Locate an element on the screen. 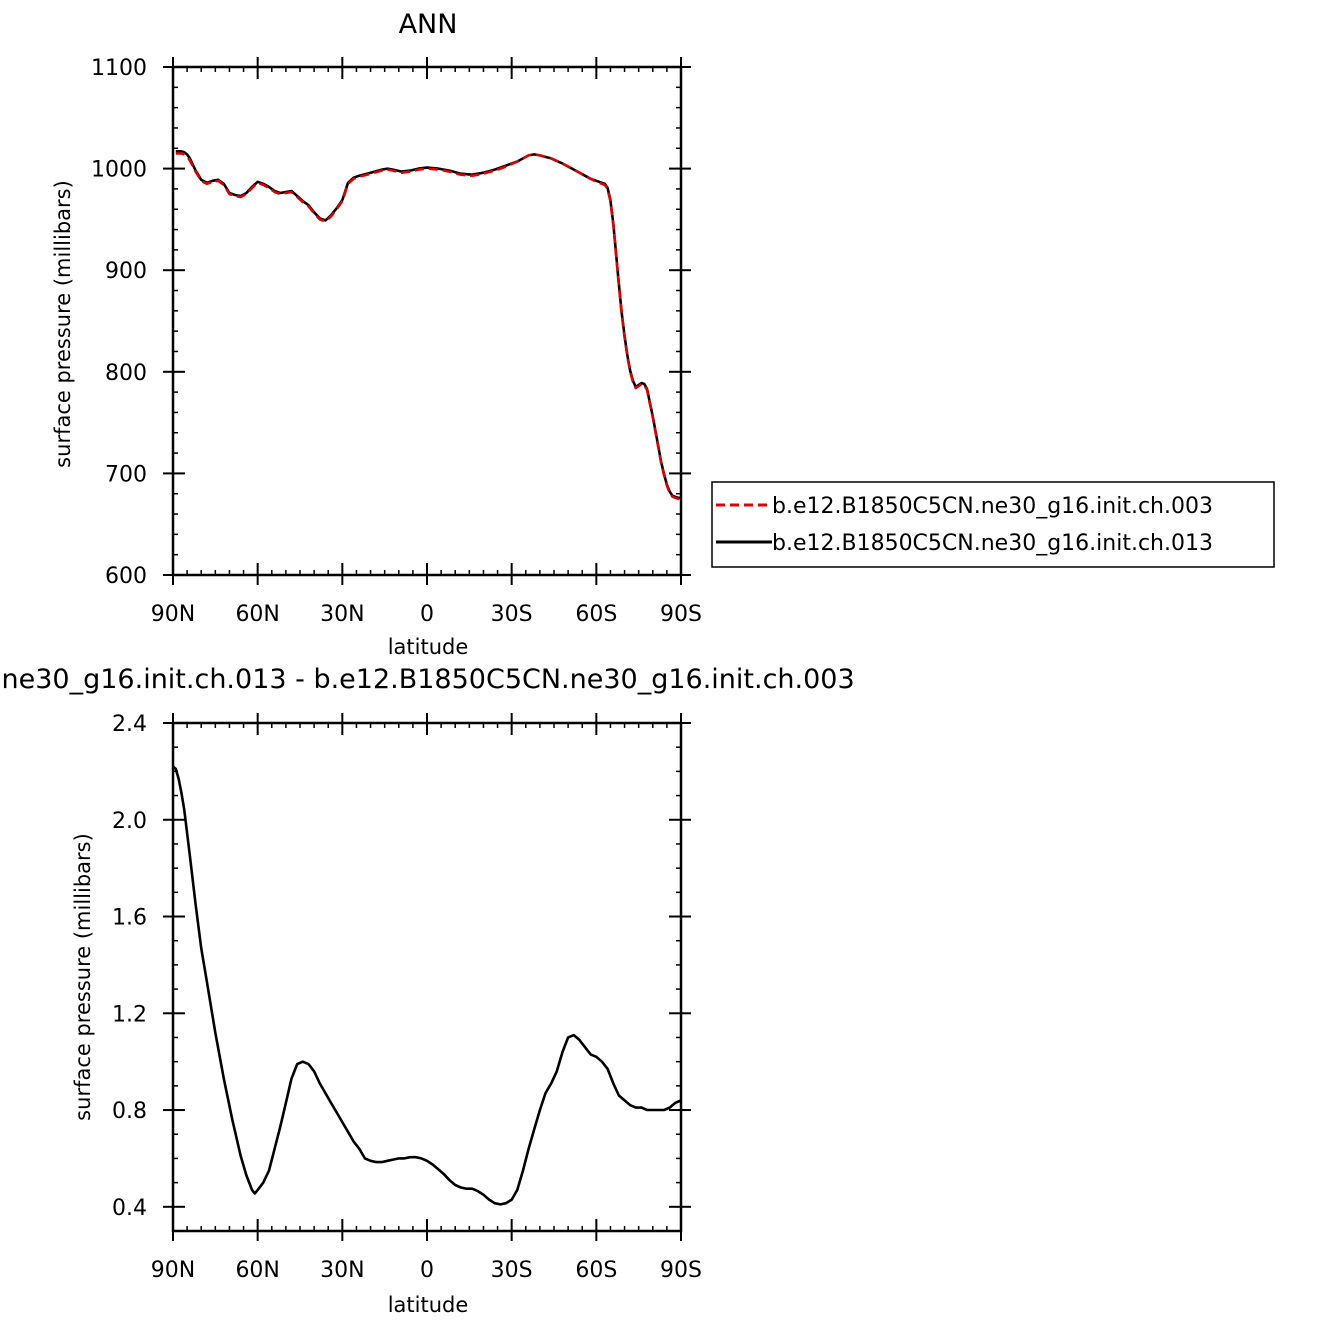 The height and width of the screenshot is (1325, 1322). y-tick-label: 900 is located at coordinates (126, 271).